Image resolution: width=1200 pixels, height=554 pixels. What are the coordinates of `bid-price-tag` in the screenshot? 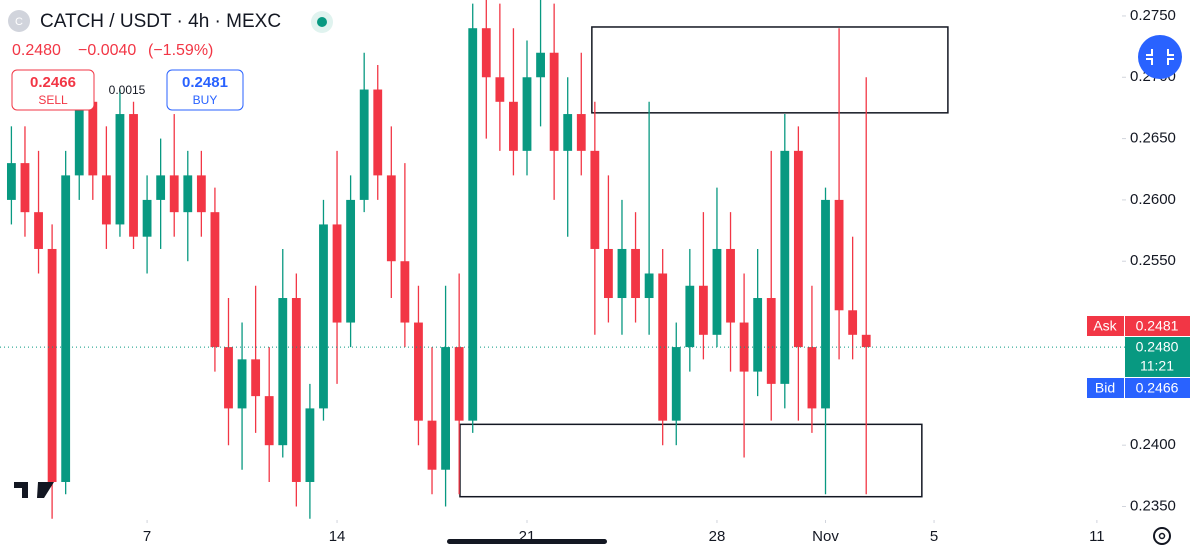 It's located at (1157, 388).